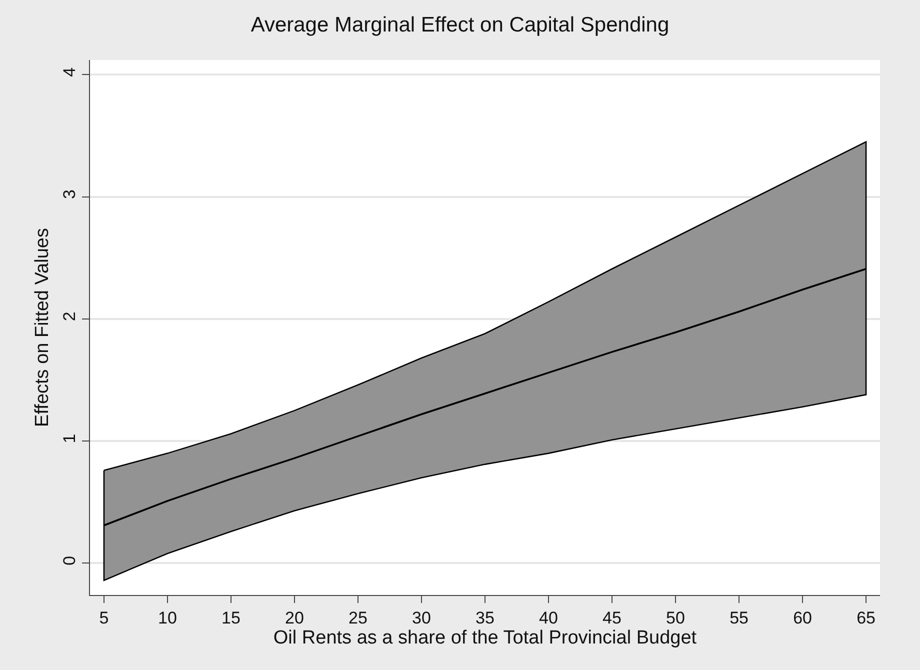 The width and height of the screenshot is (920, 670). What do you see at coordinates (485, 637) in the screenshot?
I see `x-axis-title: Oil Rents as a share of the Total Provincial Budget` at bounding box center [485, 637].